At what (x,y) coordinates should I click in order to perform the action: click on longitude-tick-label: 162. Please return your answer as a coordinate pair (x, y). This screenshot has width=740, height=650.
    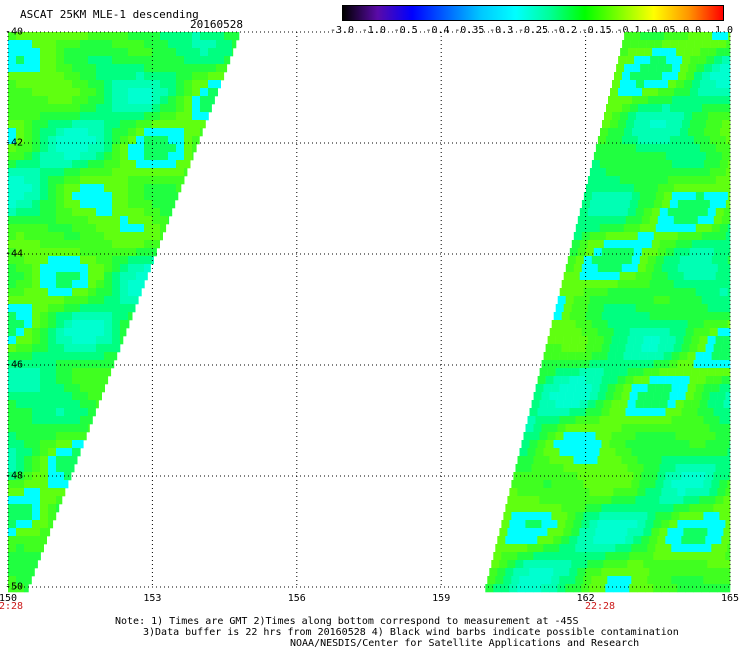
    Looking at the image, I should click on (585, 598).